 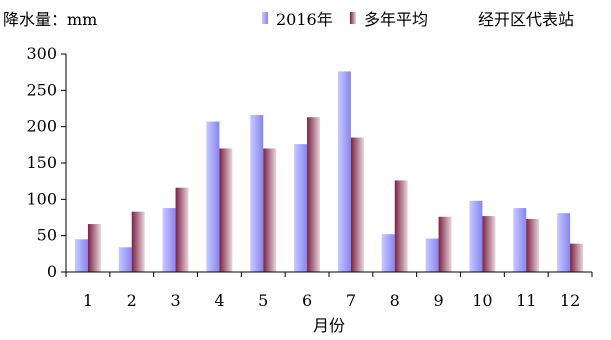 What do you see at coordinates (265, 18) in the screenshot?
I see `legend-swatch-2016` at bounding box center [265, 18].